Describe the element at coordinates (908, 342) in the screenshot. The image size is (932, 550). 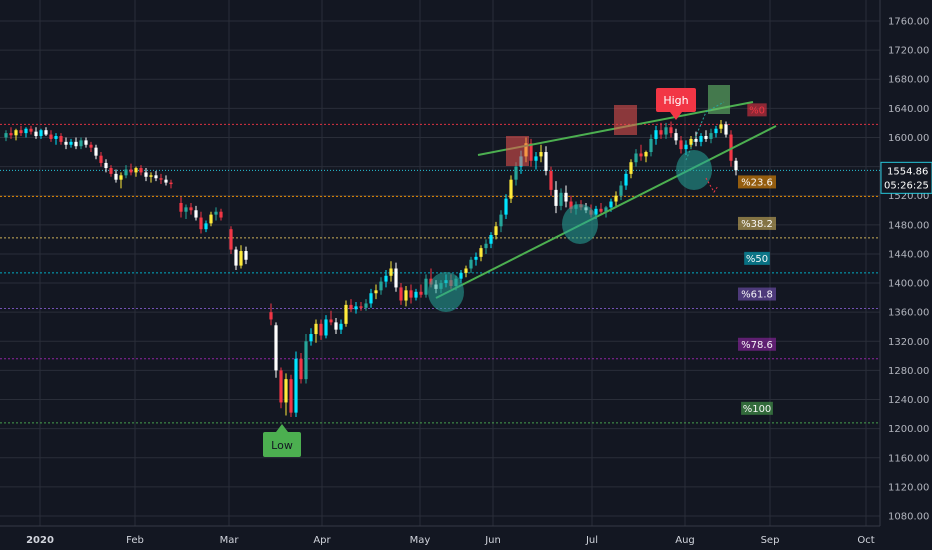
I see `y-tick-label: 1320.00` at that location.